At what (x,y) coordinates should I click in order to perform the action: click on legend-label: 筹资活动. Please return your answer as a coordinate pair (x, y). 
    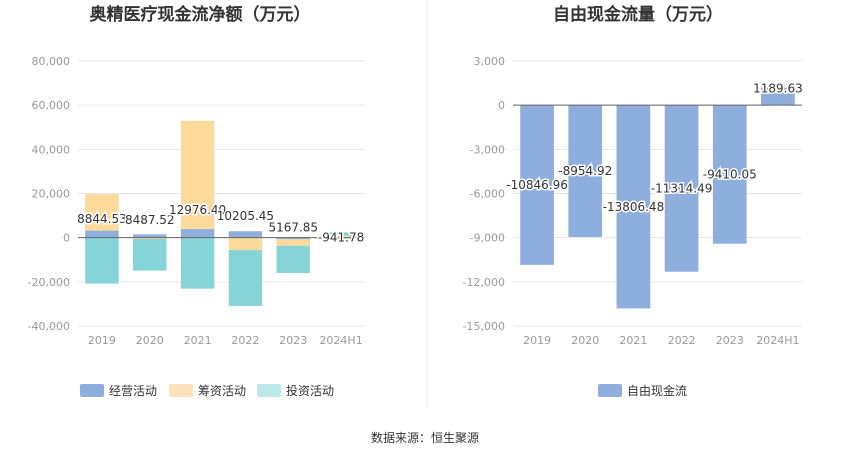
    Looking at the image, I should click on (222, 391).